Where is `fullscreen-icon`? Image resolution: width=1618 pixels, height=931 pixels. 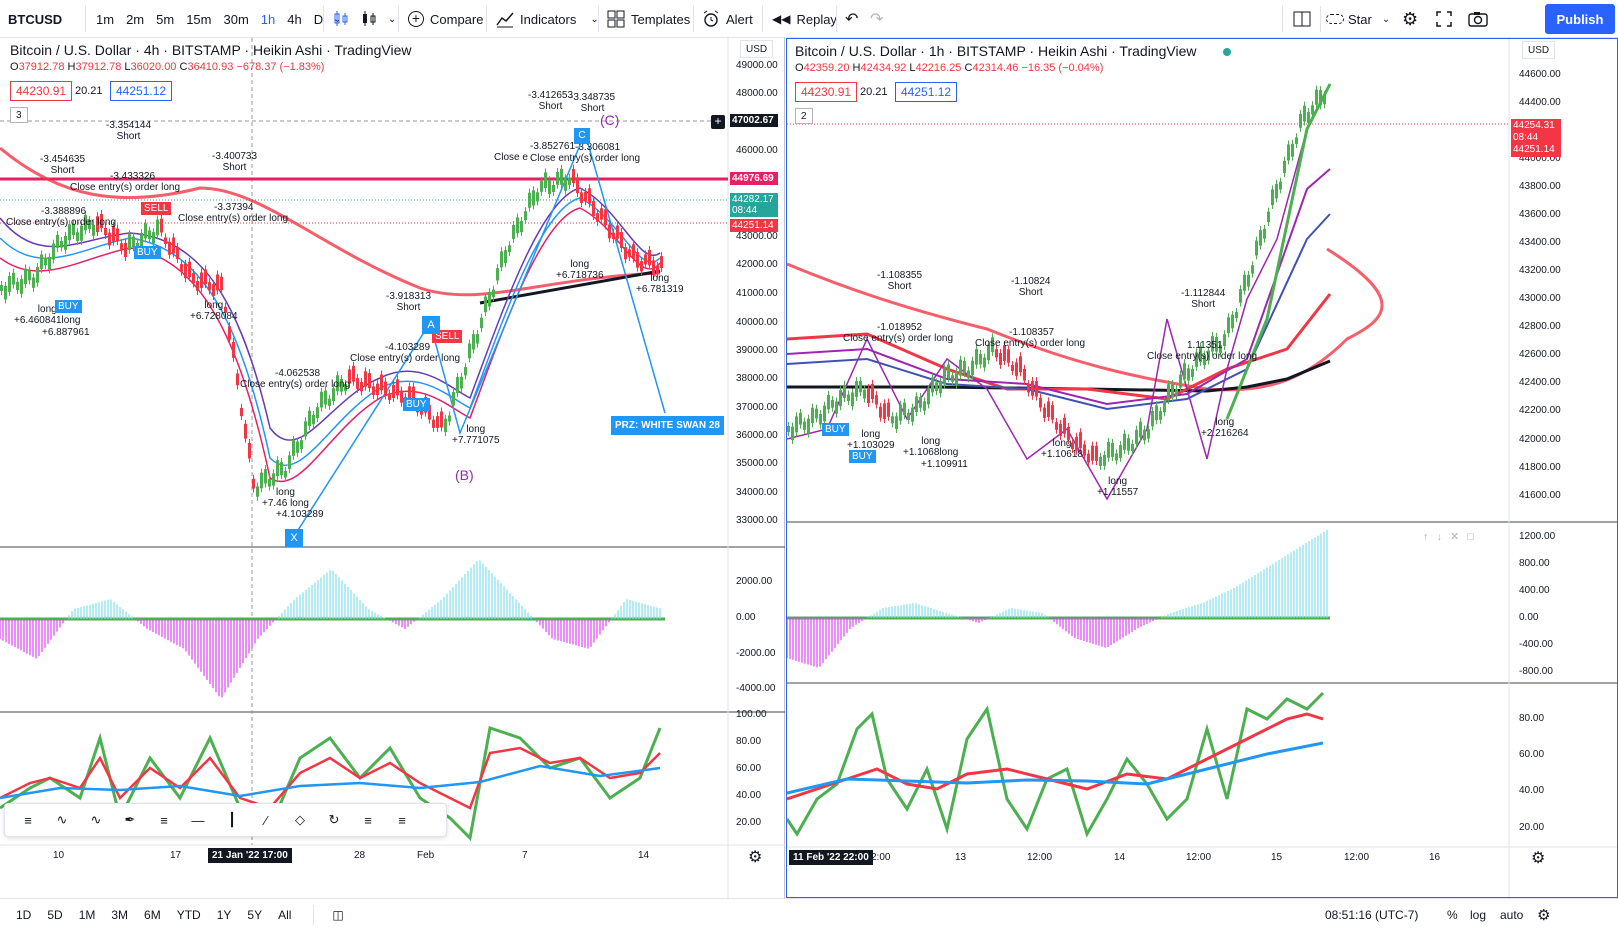
fullscreen-icon is located at coordinates (1444, 19).